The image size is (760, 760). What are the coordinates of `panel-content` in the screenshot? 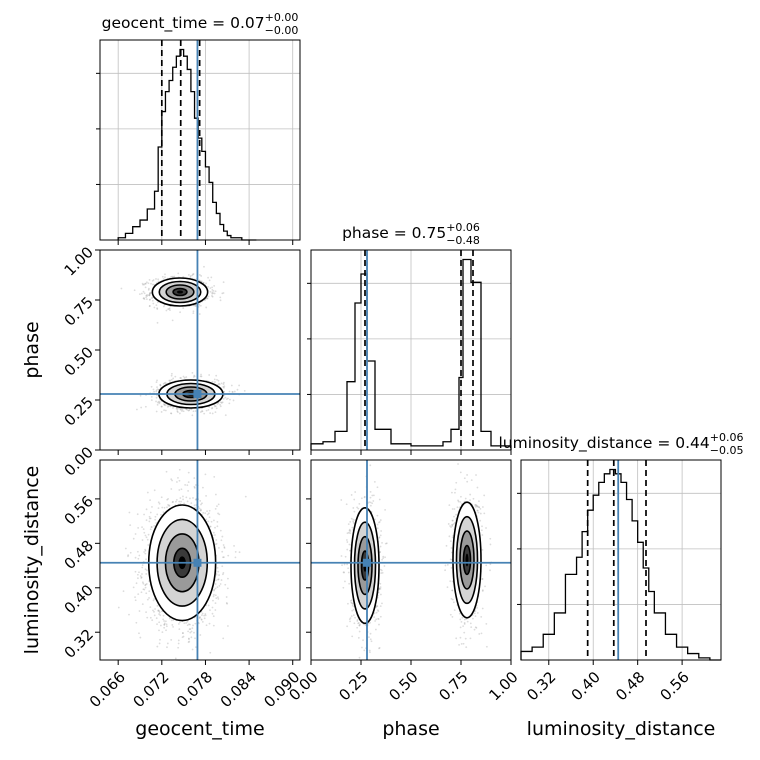 It's located at (200, 564).